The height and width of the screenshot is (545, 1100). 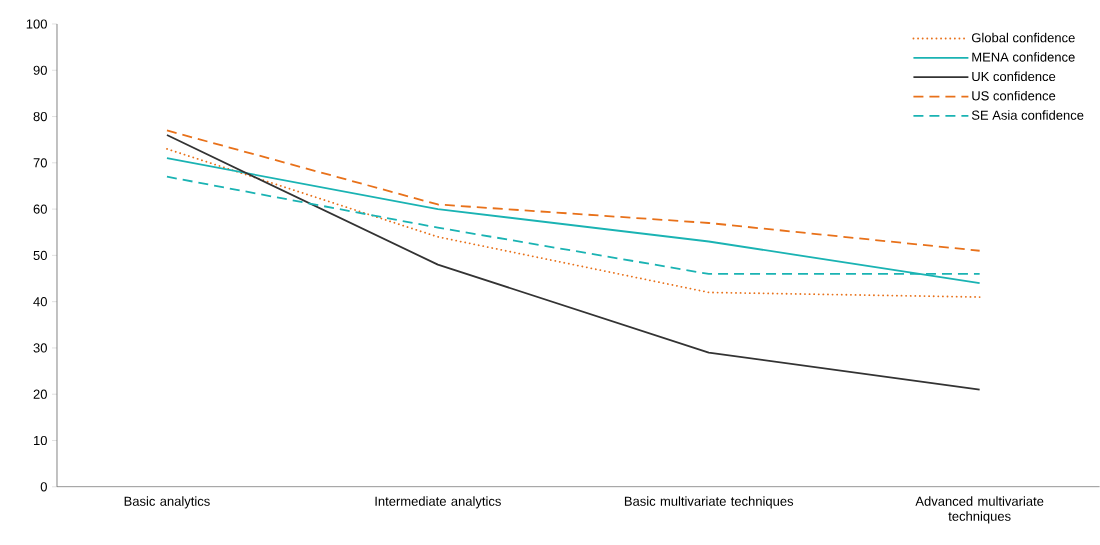 What do you see at coordinates (40, 302) in the screenshot?
I see `y-tick-label: 40` at bounding box center [40, 302].